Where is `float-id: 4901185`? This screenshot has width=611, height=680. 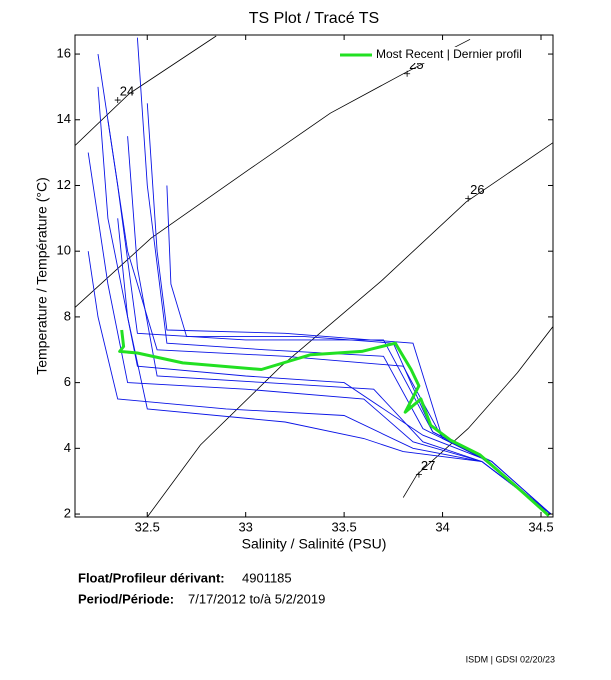
float-id: 4901185 is located at coordinates (267, 577).